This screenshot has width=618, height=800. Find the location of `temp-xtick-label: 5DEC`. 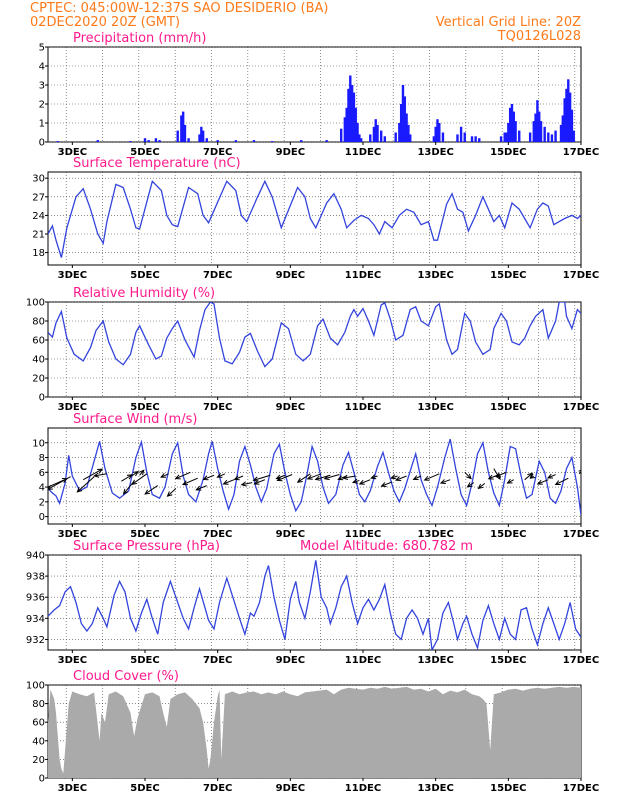

temp-xtick-label: 5DEC is located at coordinates (144, 275).